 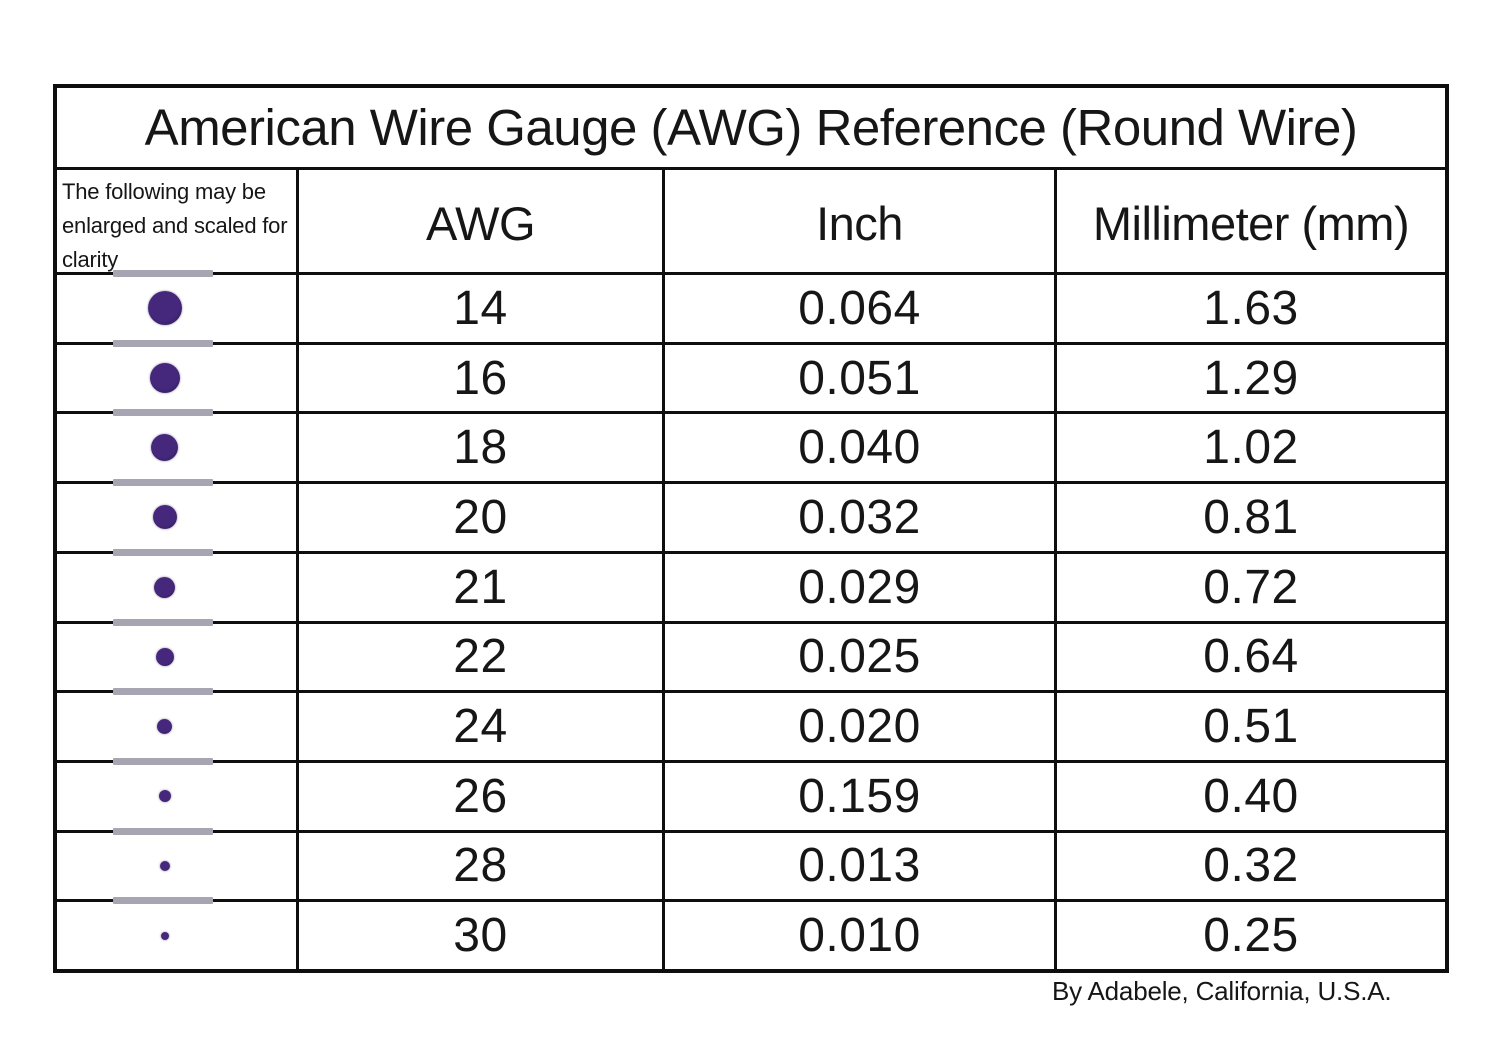 I want to click on table-row: 22 0.025 0.64, so click(x=751, y=654).